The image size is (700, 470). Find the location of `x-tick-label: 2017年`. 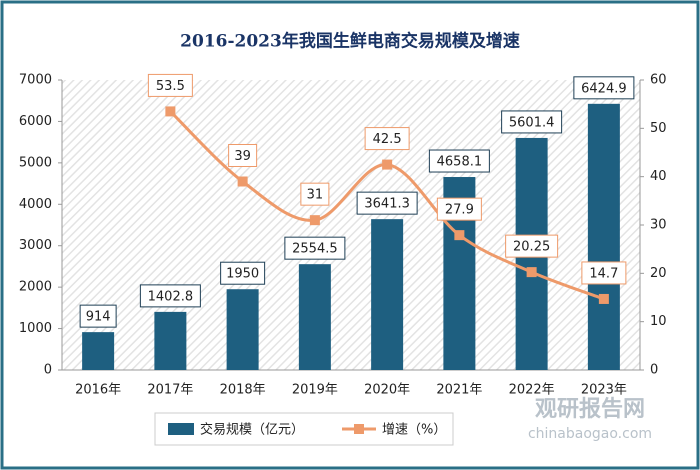

x-tick-label: 2017年 is located at coordinates (170, 390).